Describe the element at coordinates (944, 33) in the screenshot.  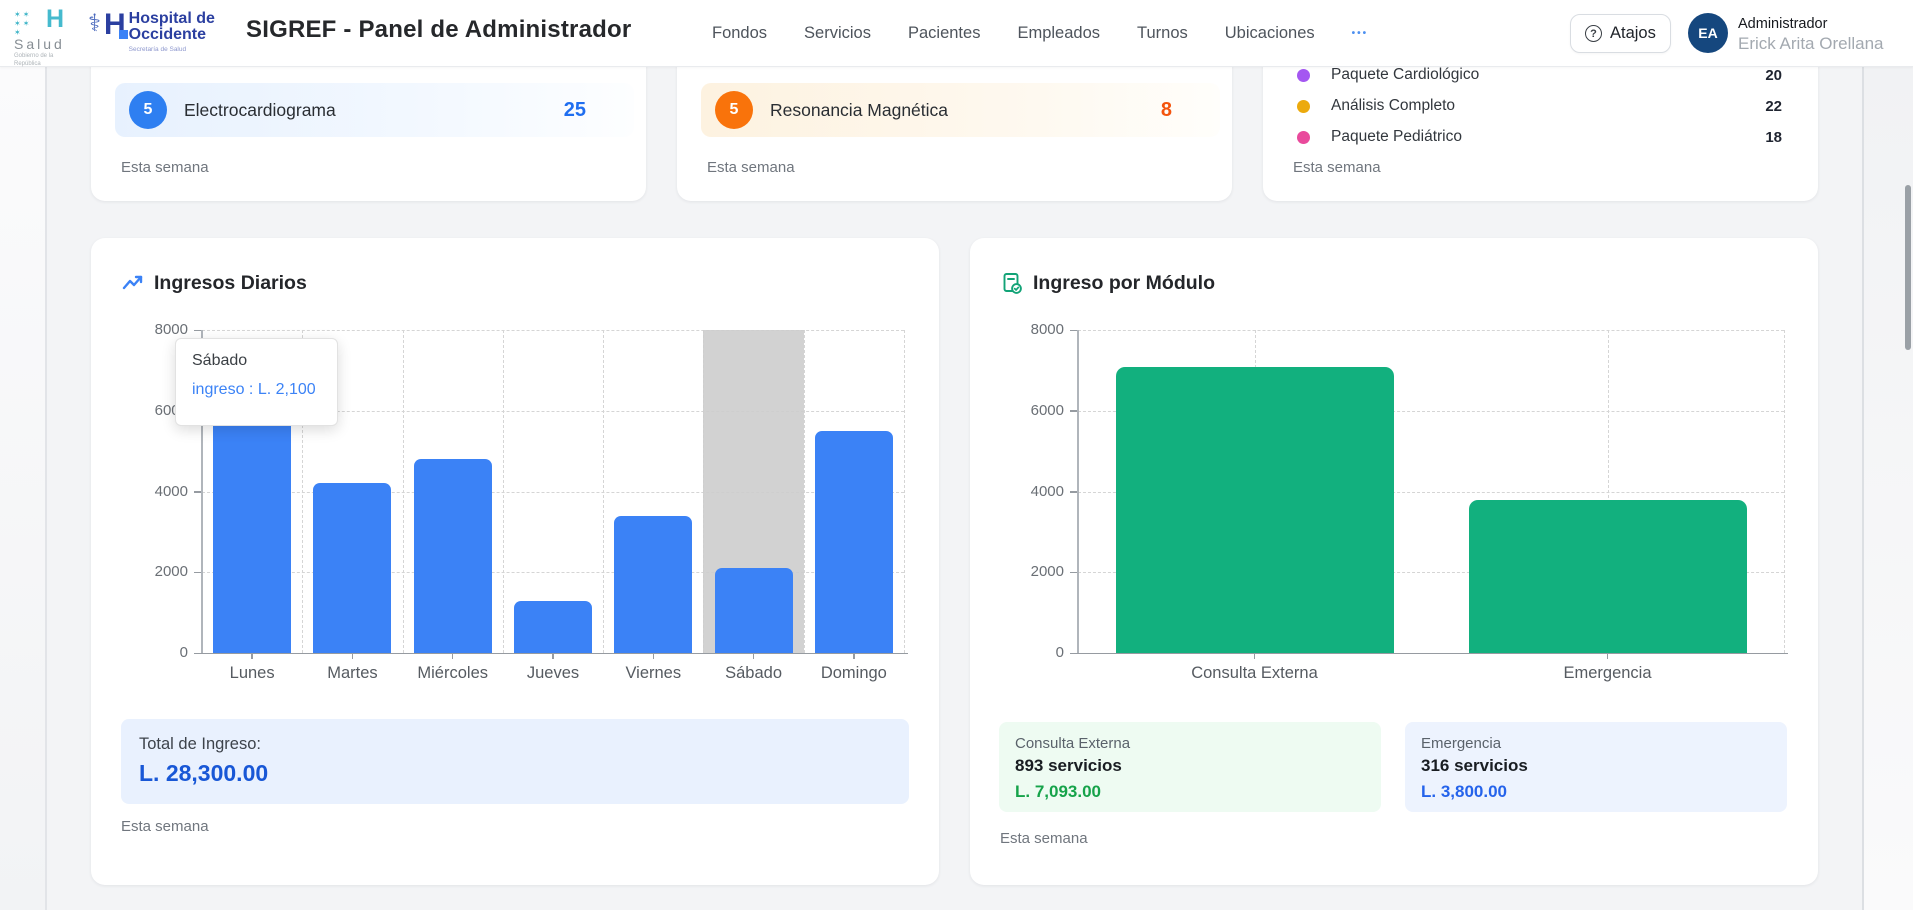
I see `nav-item-pacientes: Pacientes` at that location.